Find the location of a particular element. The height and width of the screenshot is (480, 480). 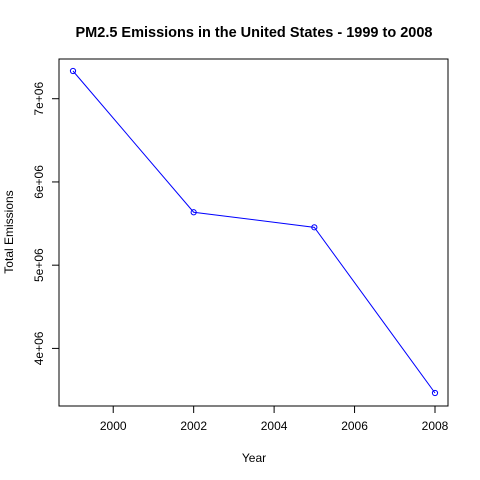

x-axis: 2000 2002 2004 2006 2008 is located at coordinates (274, 419).